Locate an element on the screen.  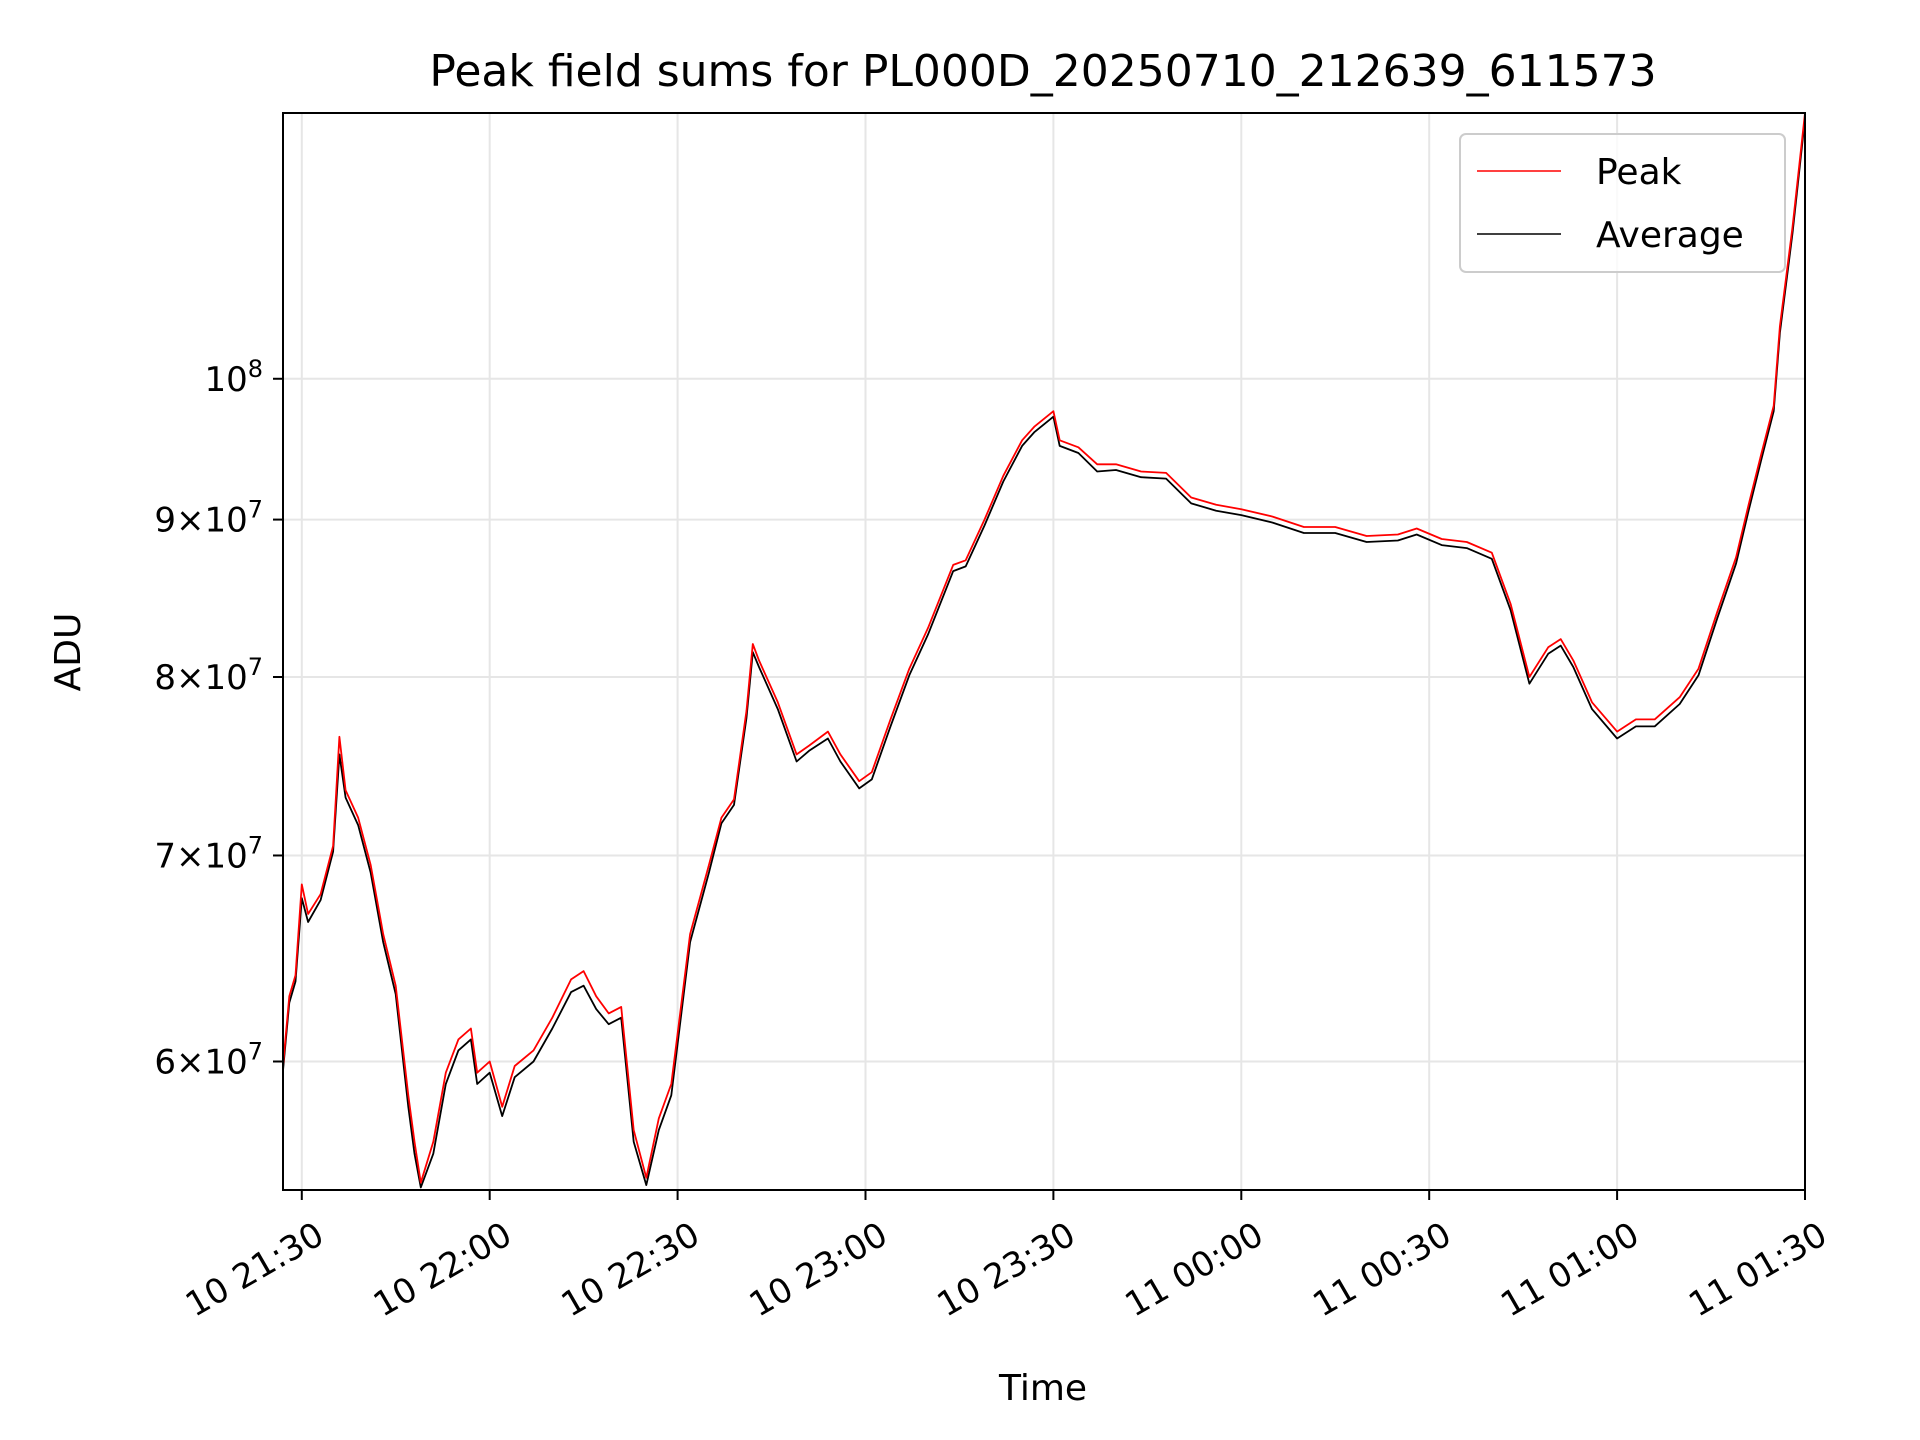
x-axis-title: Time is located at coordinates (1042, 1388).